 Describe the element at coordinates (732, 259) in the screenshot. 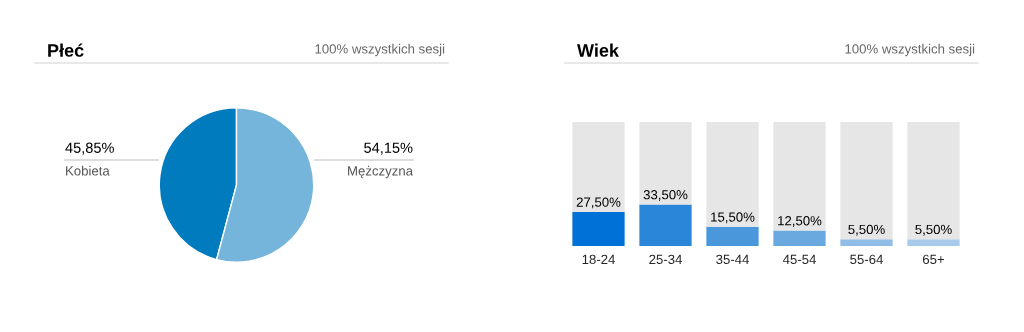

I see `x-tick-label: 35-44` at that location.